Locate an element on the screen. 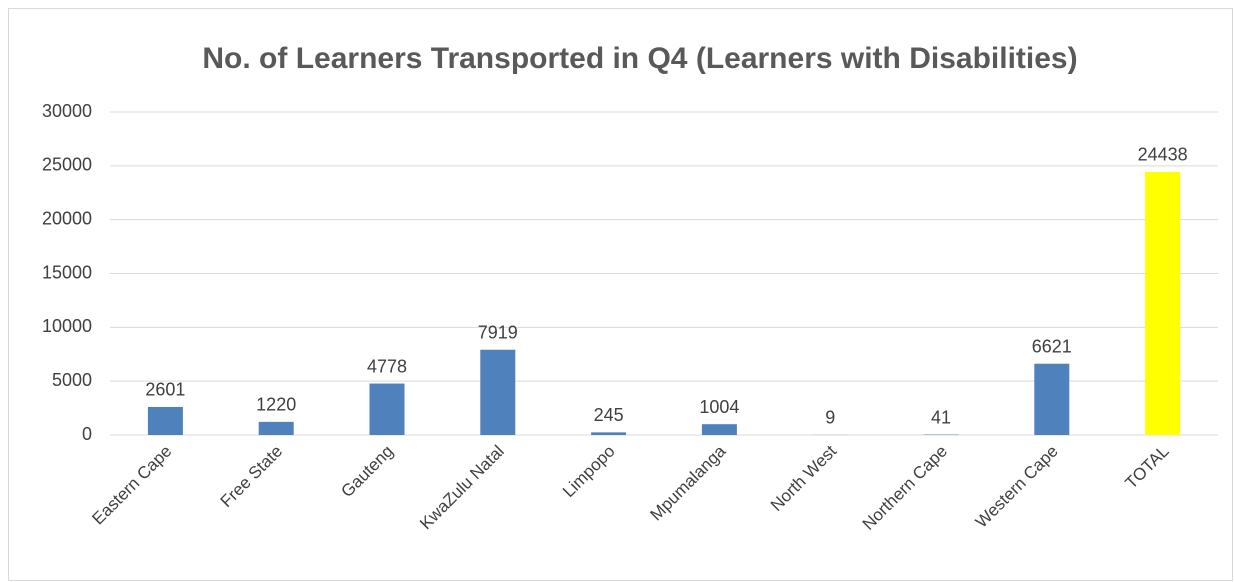  y-tick-label: 25000 is located at coordinates (67, 165).